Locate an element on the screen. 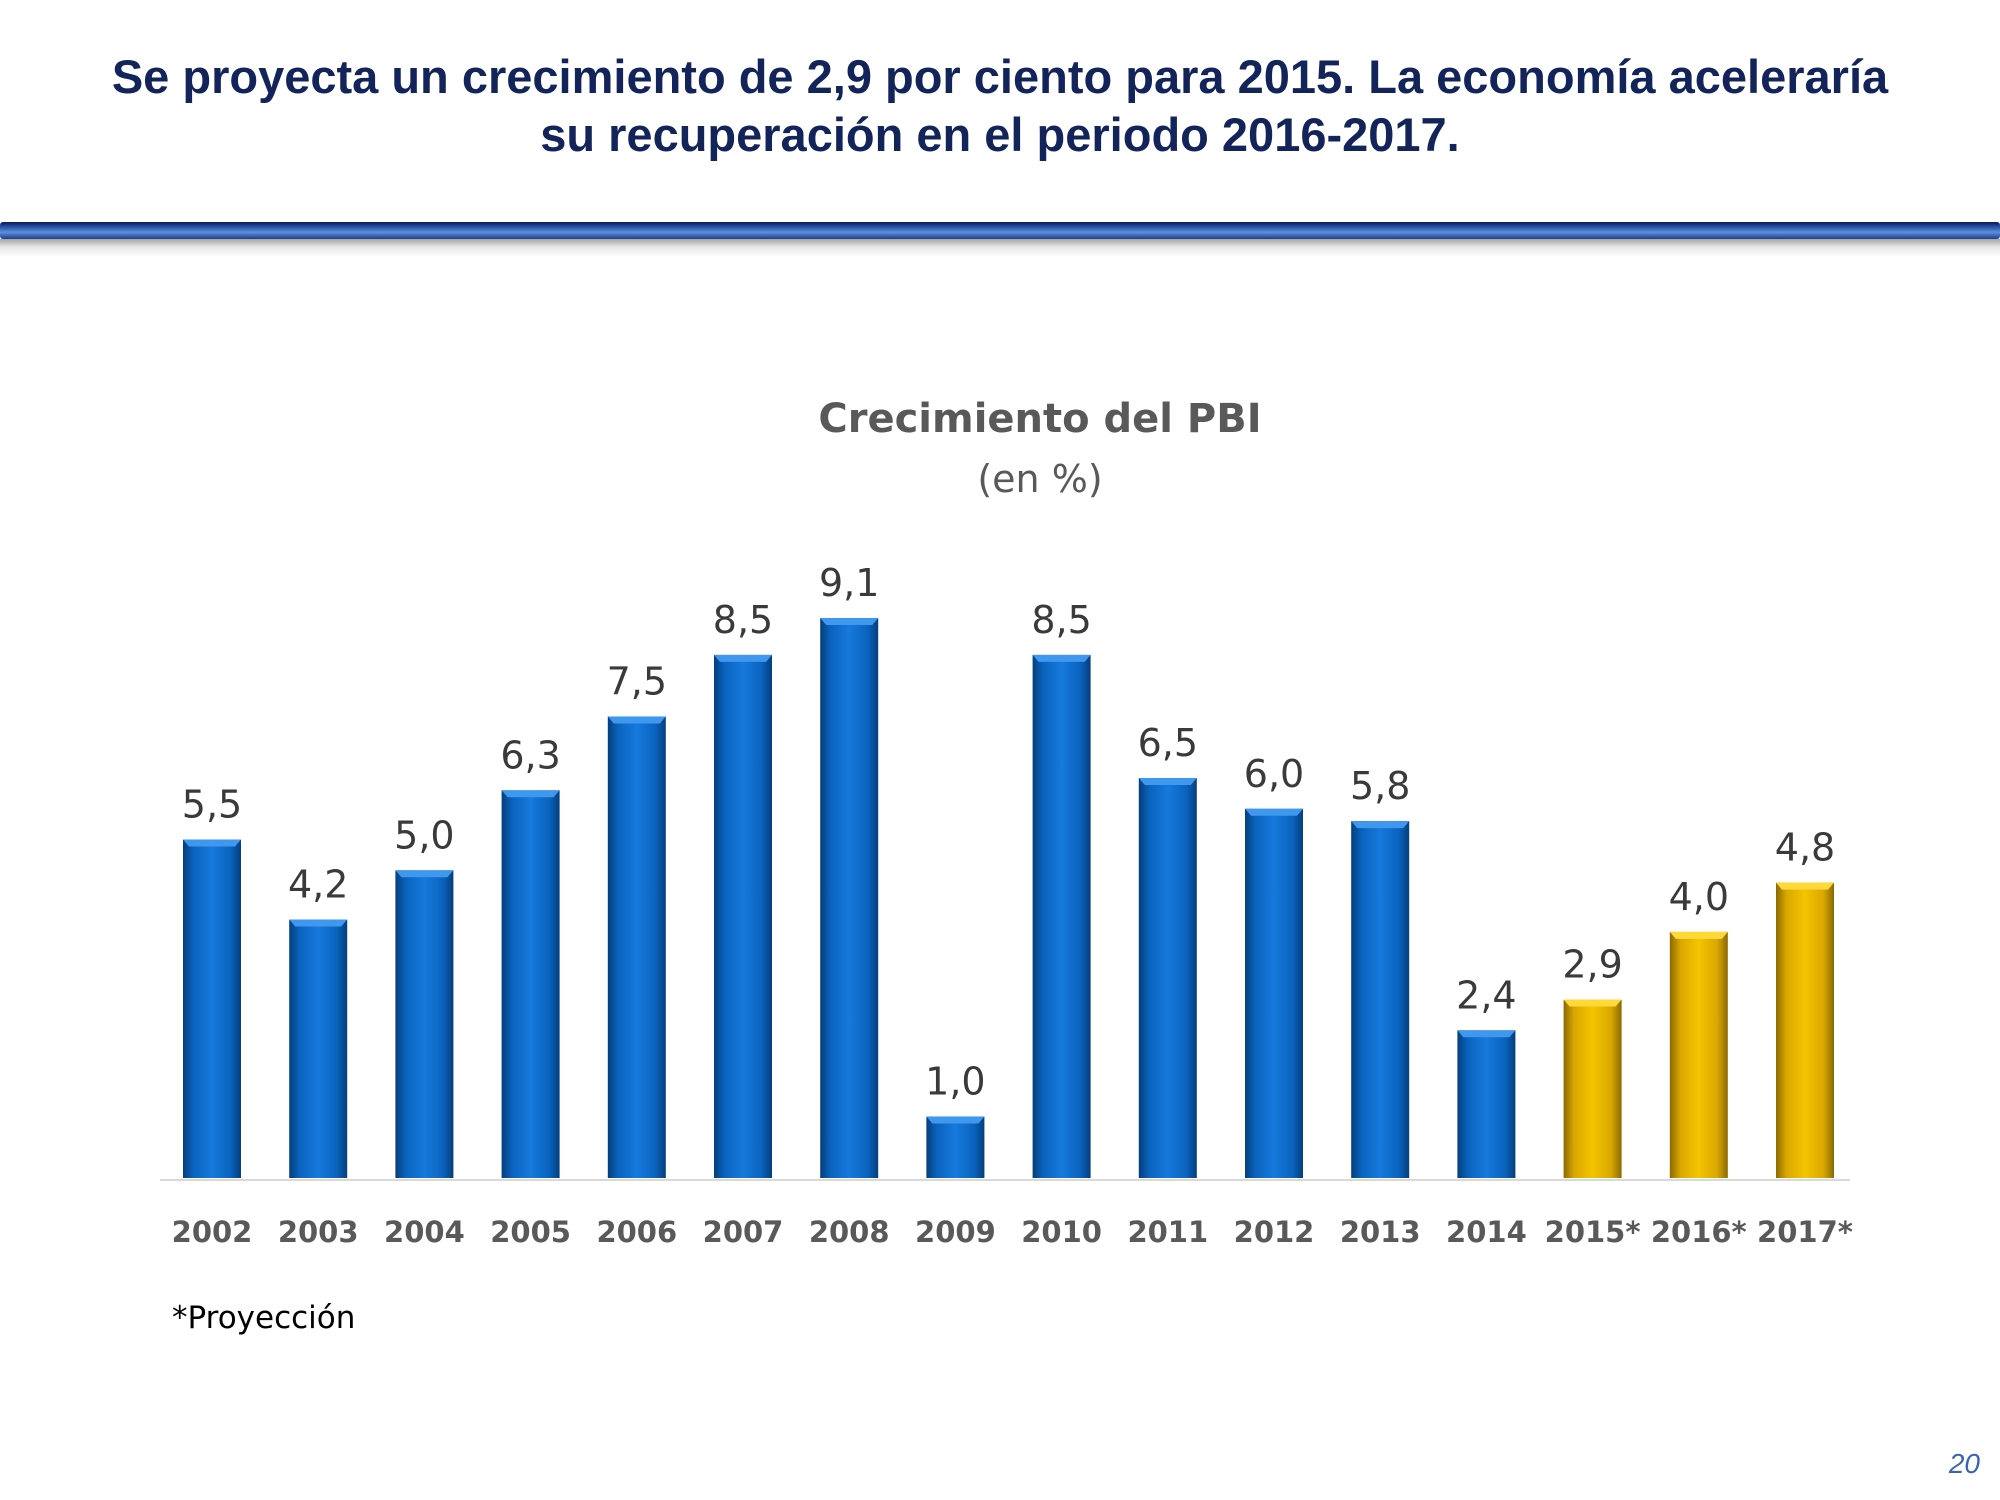 This screenshot has width=2000, height=1500. x-tick-label: 2008 is located at coordinates (849, 1232).